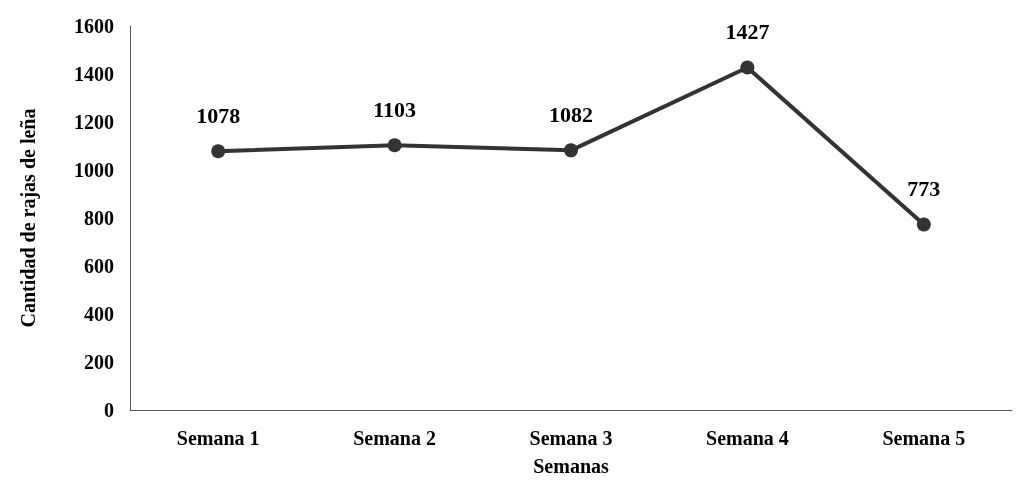  Describe the element at coordinates (218, 438) in the screenshot. I see `x-tick-label: Semana 1` at that location.